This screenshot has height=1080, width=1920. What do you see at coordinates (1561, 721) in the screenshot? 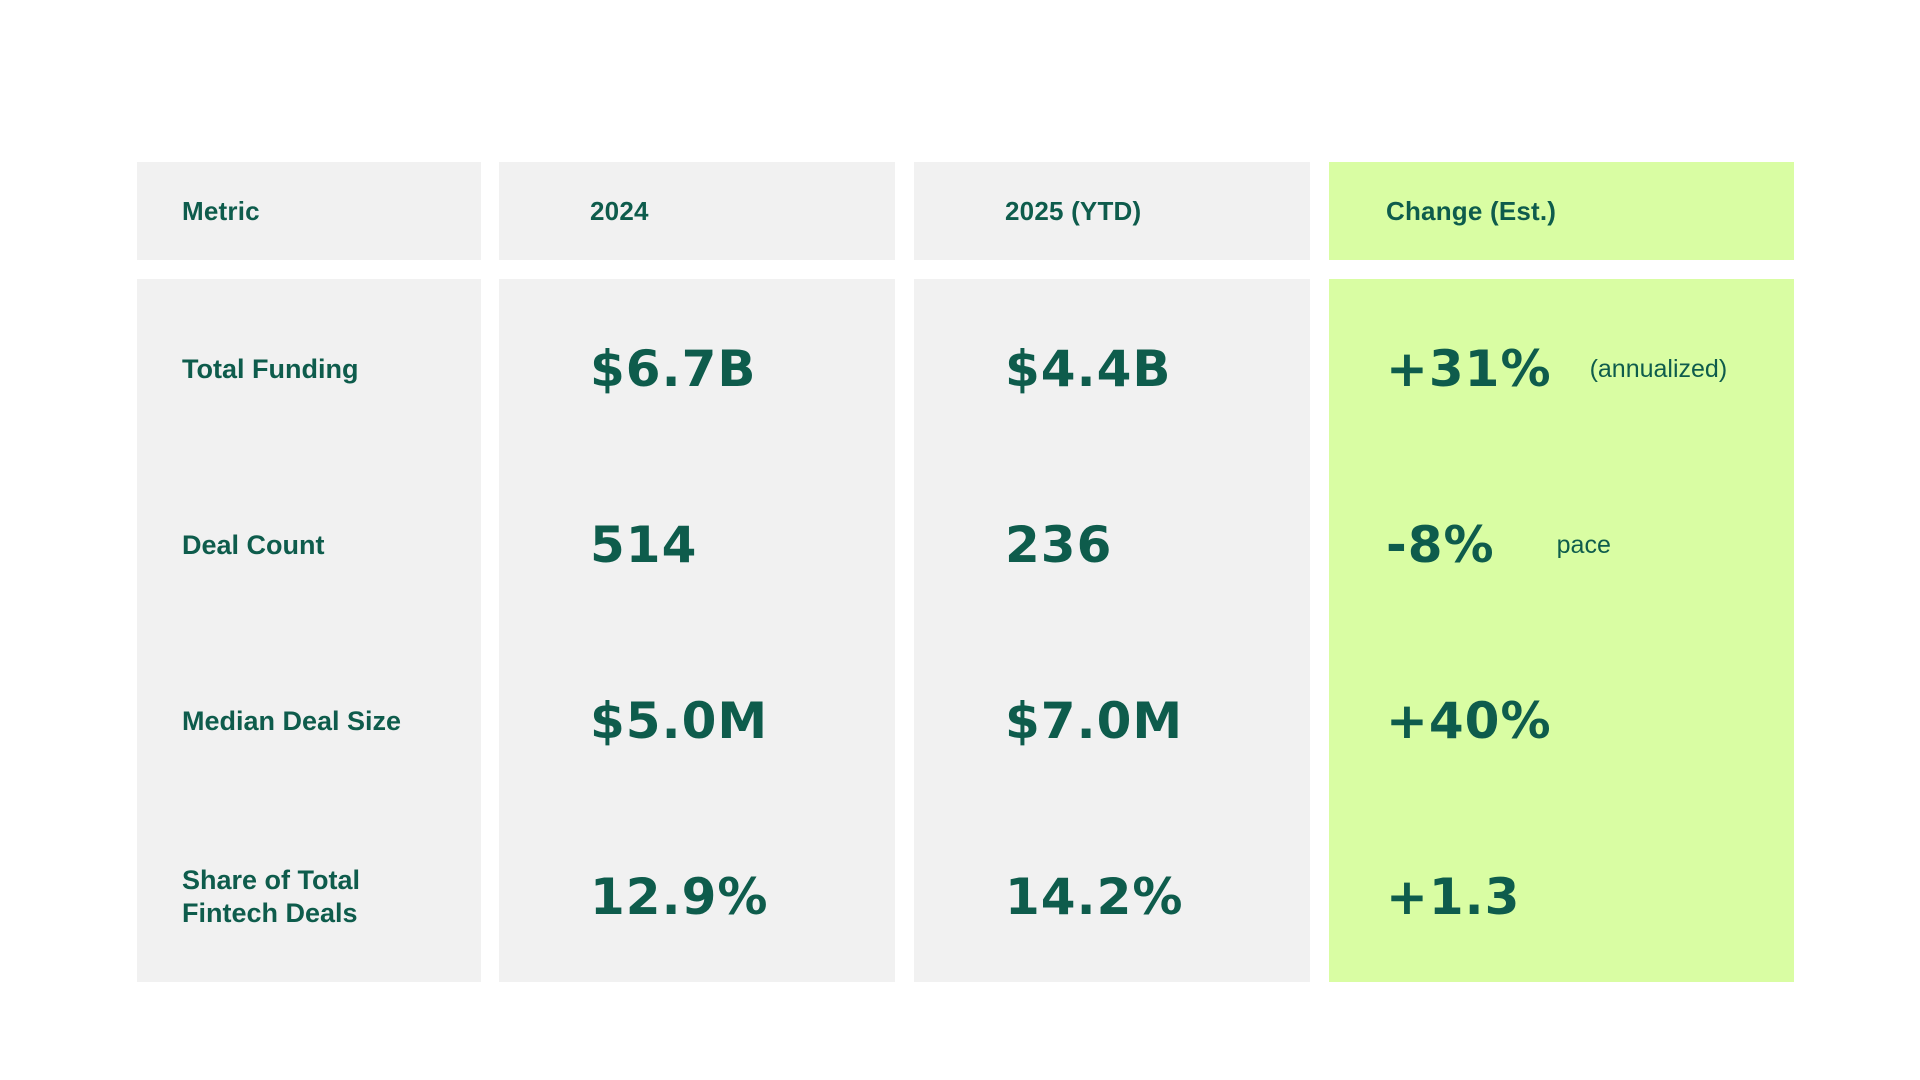
I see `table-row: +40%` at bounding box center [1561, 721].